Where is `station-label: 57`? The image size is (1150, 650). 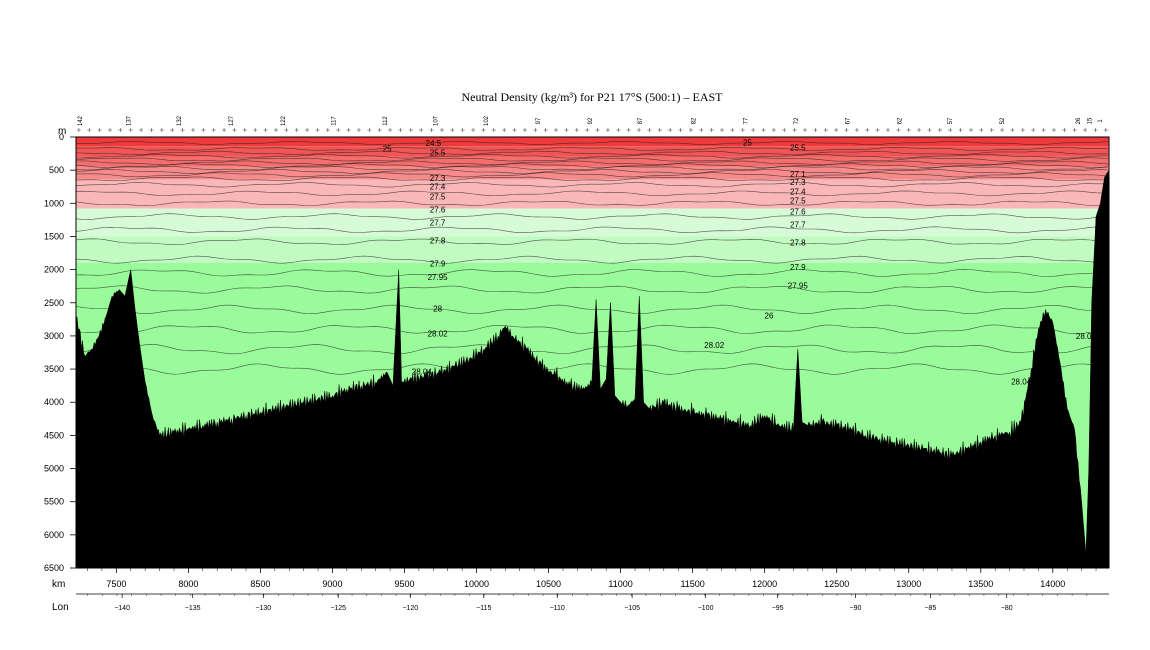 station-label: 57 is located at coordinates (951, 120).